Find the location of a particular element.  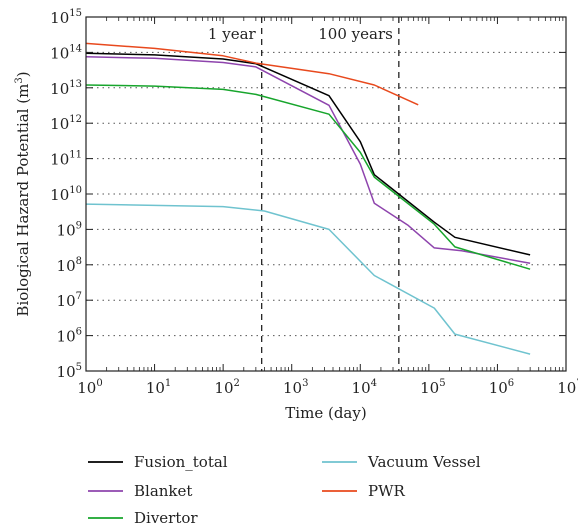

legend-label: PWR is located at coordinates (387, 491).